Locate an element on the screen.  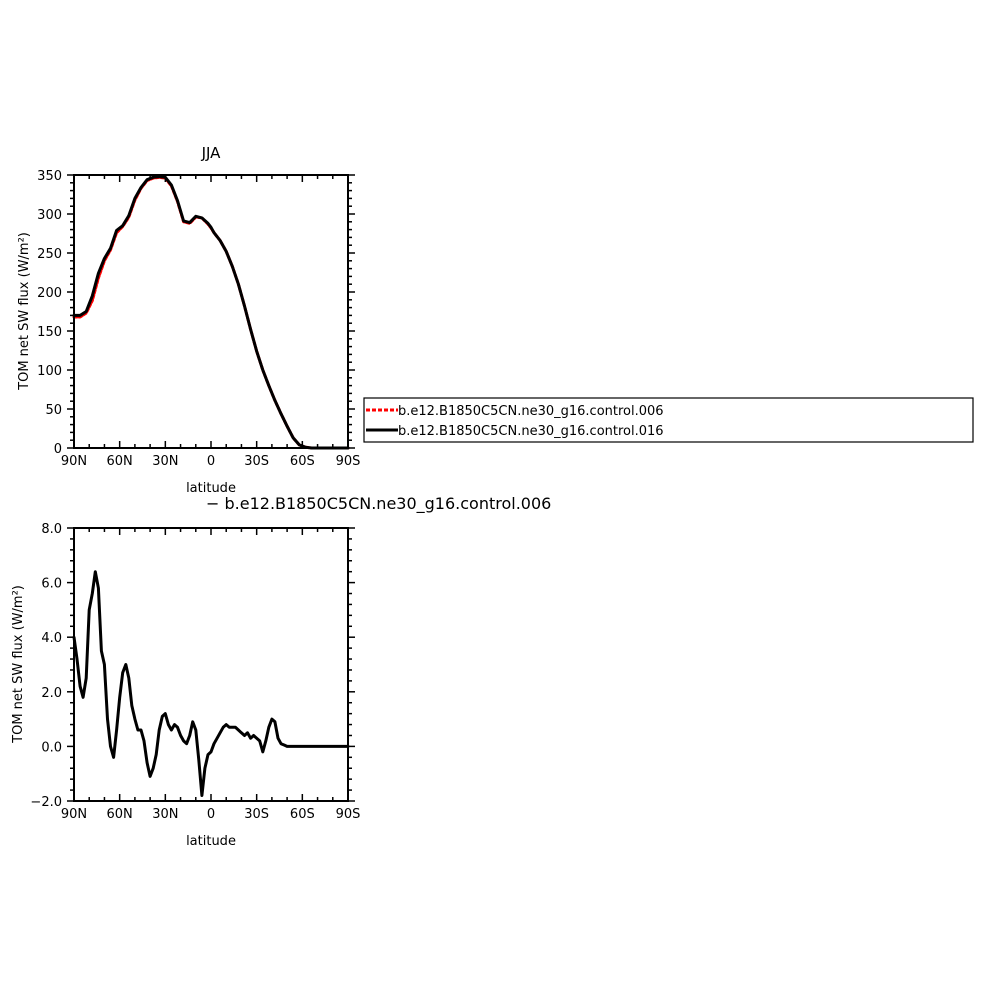
bottom-y-tick-label: −2.0 is located at coordinates (46, 802).